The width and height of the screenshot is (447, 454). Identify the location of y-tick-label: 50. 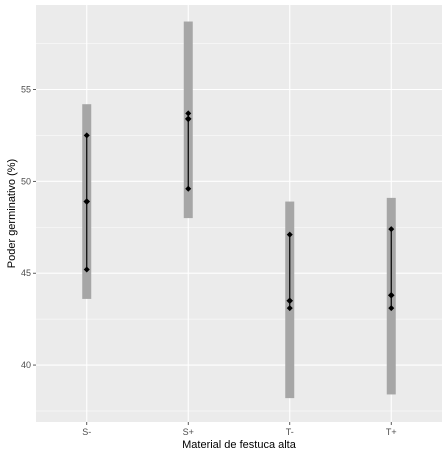
(26, 181).